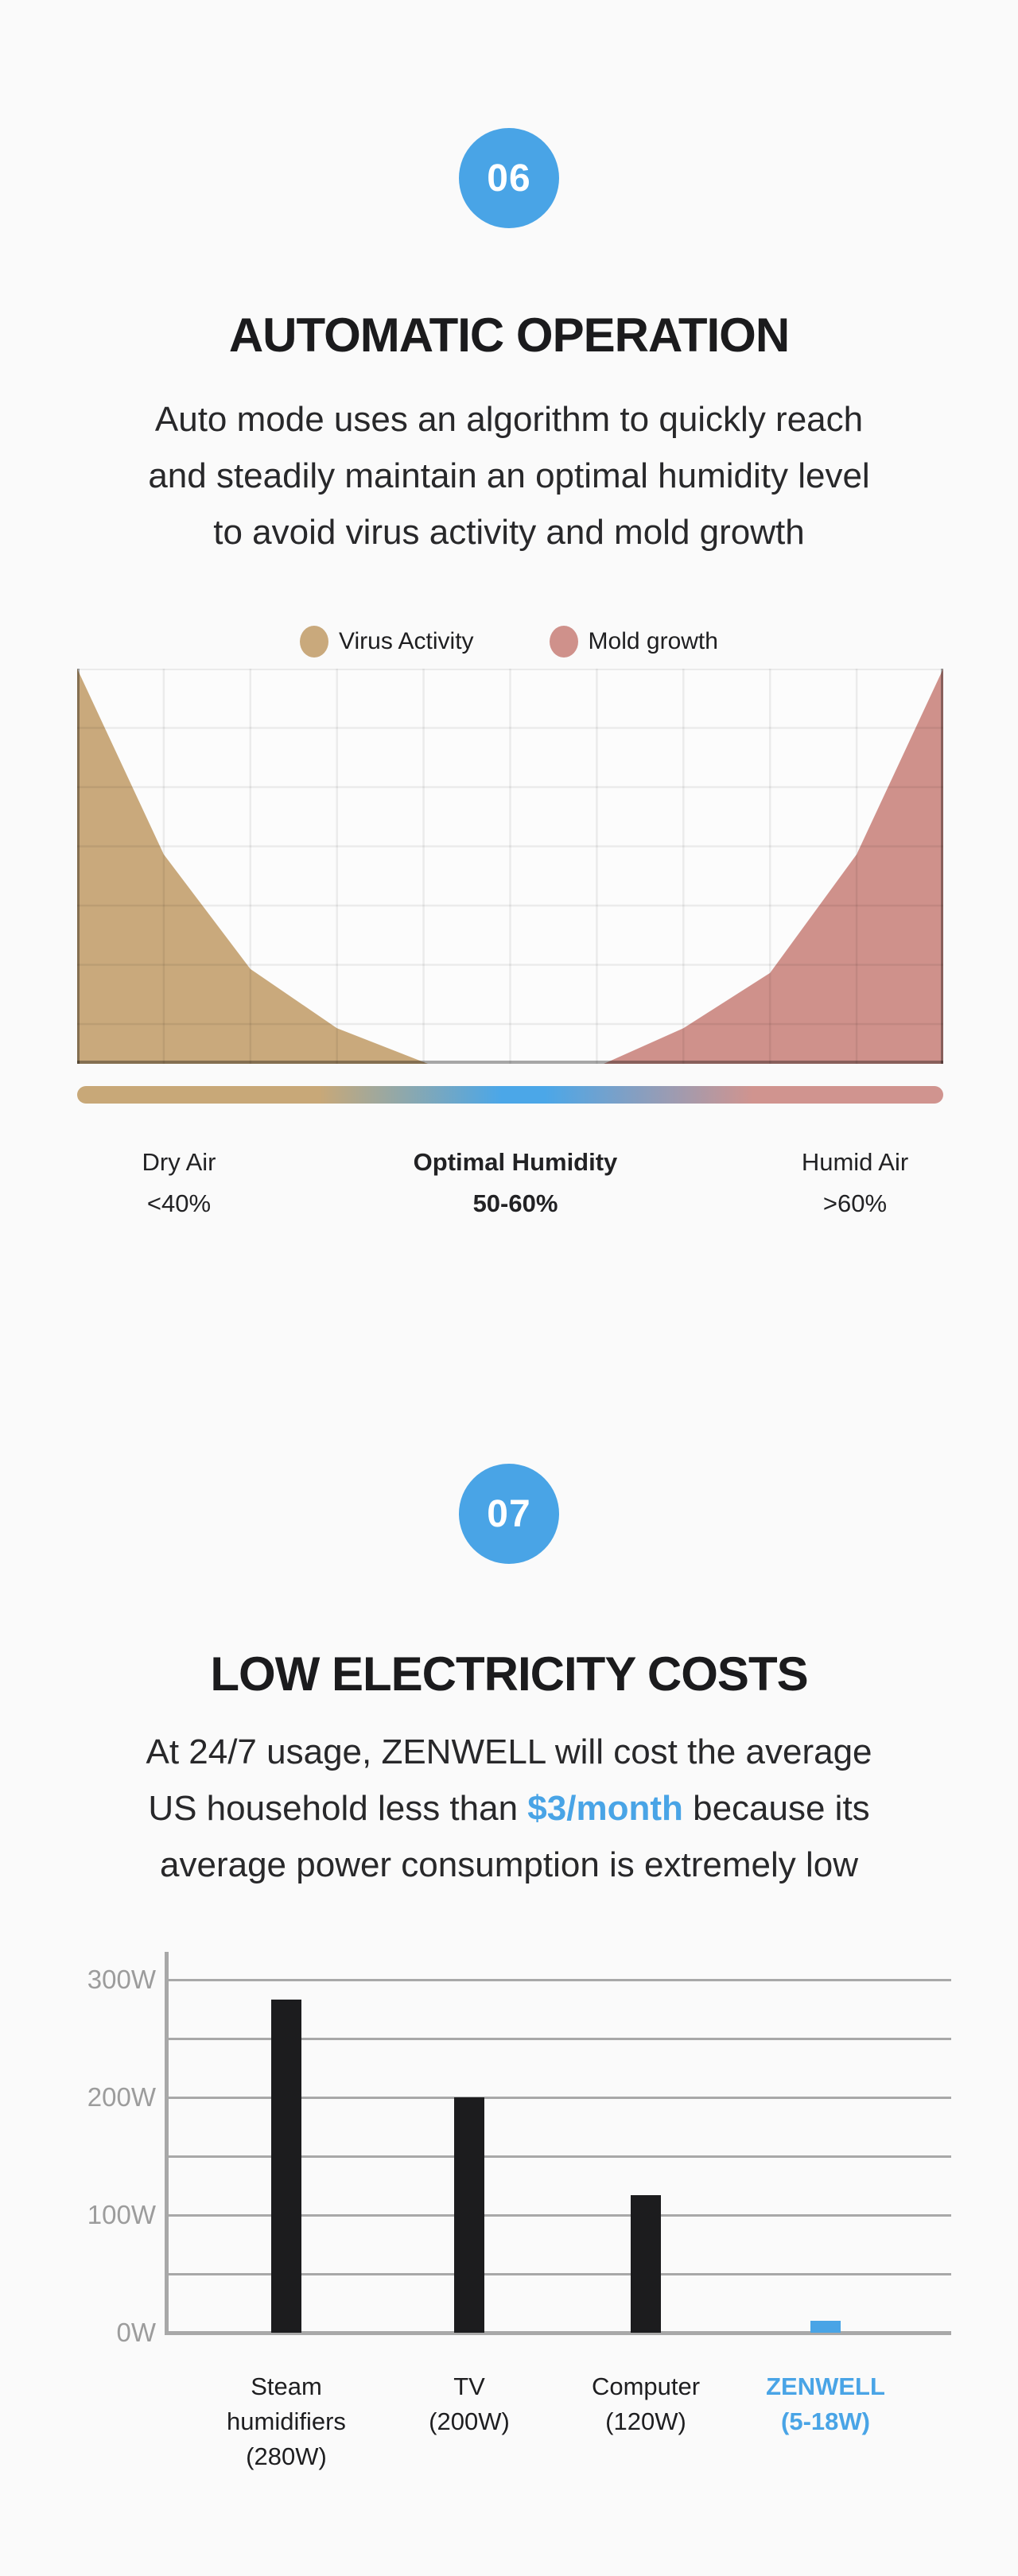 This screenshot has height=2576, width=1018. I want to click on section-title-low-electricity-costs: LOW ELECTRICITY COSTS, so click(509, 1674).